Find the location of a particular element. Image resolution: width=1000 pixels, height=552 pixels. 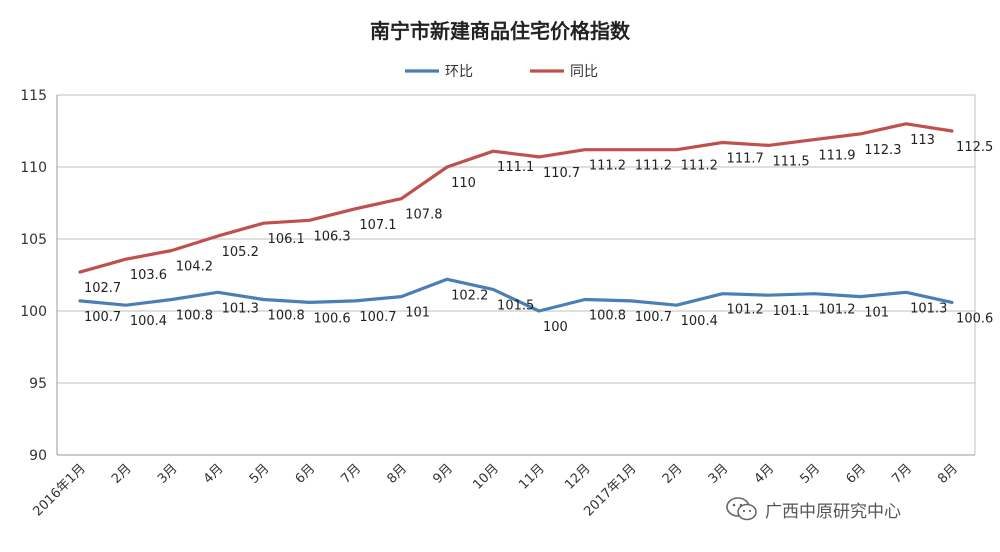

y-tick-label: 105 is located at coordinates (33, 240).